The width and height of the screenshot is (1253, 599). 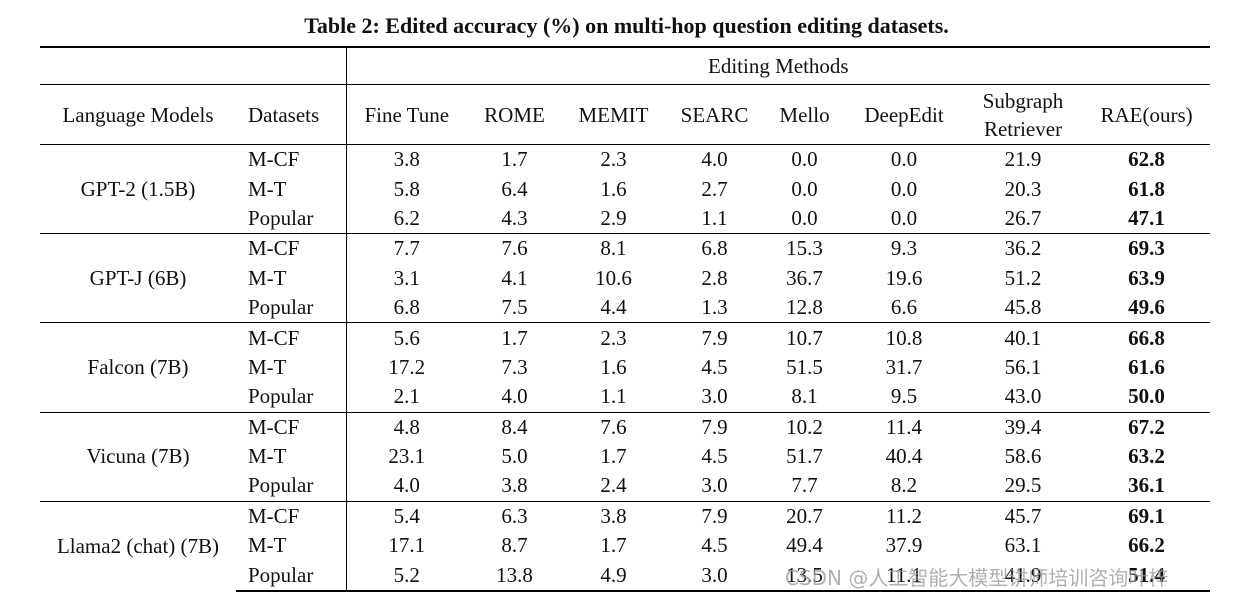 I want to click on value-cell: 5.6, so click(x=406, y=337).